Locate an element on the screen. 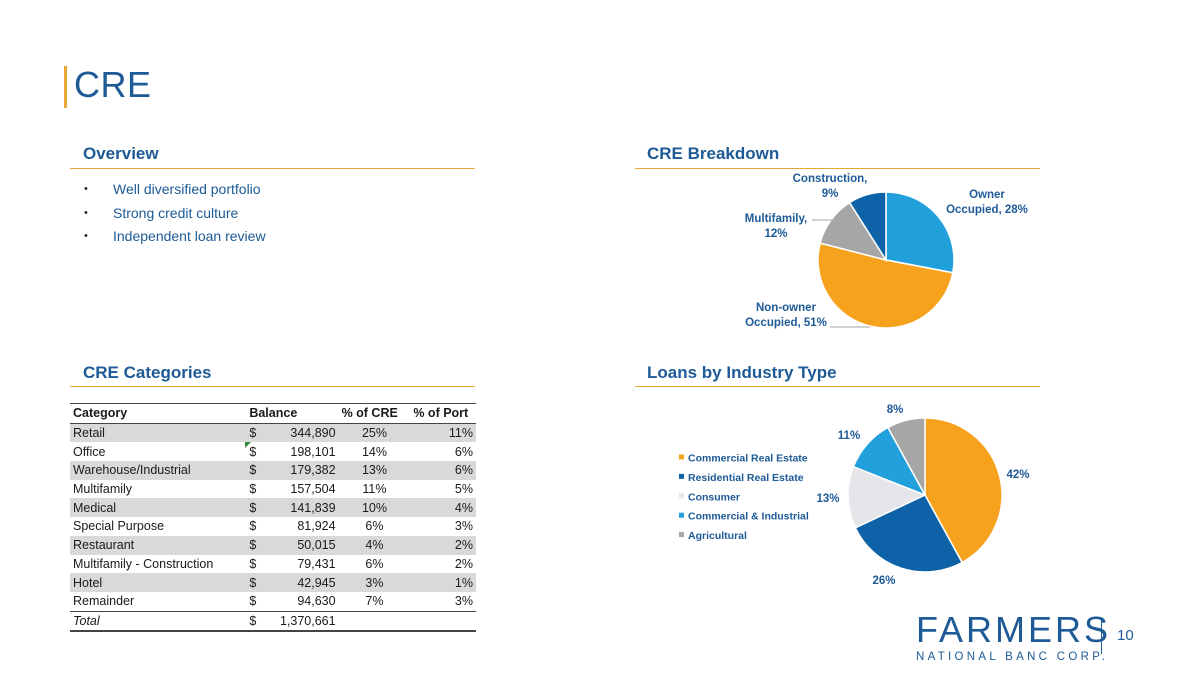  table-row: Office $198,101 14% 6% is located at coordinates (273, 451).